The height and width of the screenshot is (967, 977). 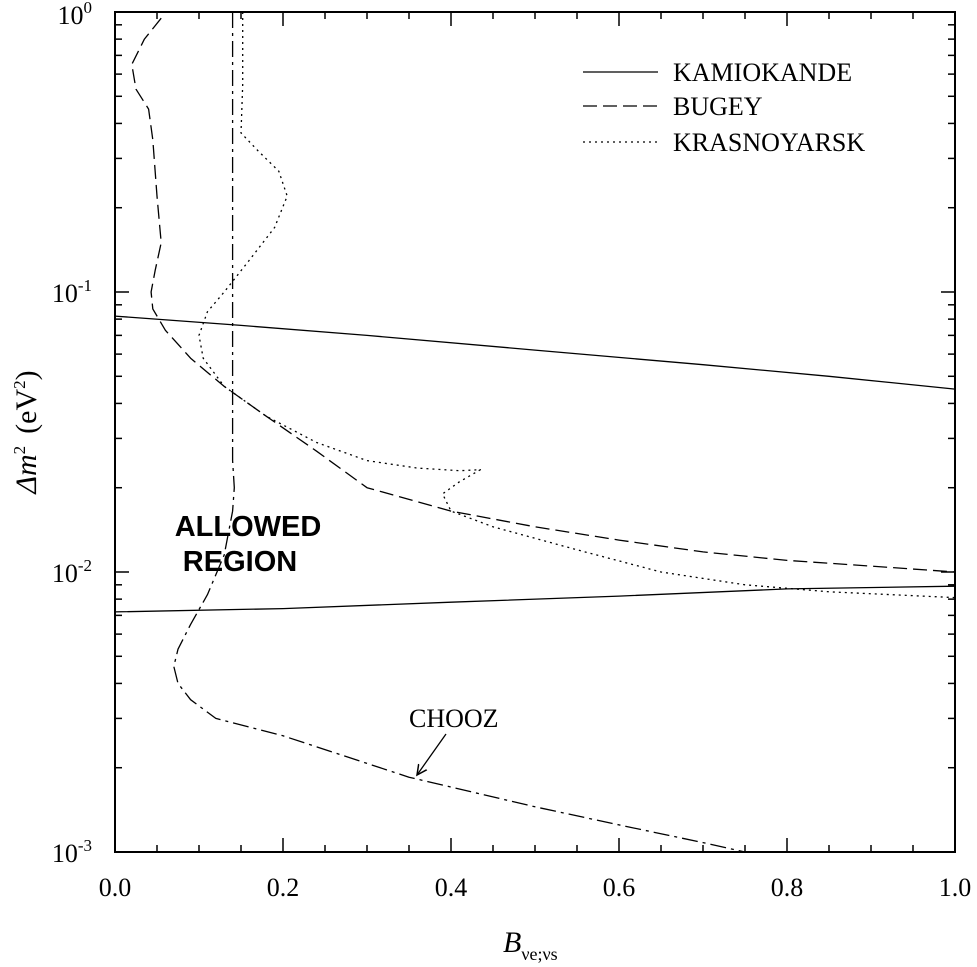 I want to click on x-tick-label: 0.4, so click(x=451, y=887).